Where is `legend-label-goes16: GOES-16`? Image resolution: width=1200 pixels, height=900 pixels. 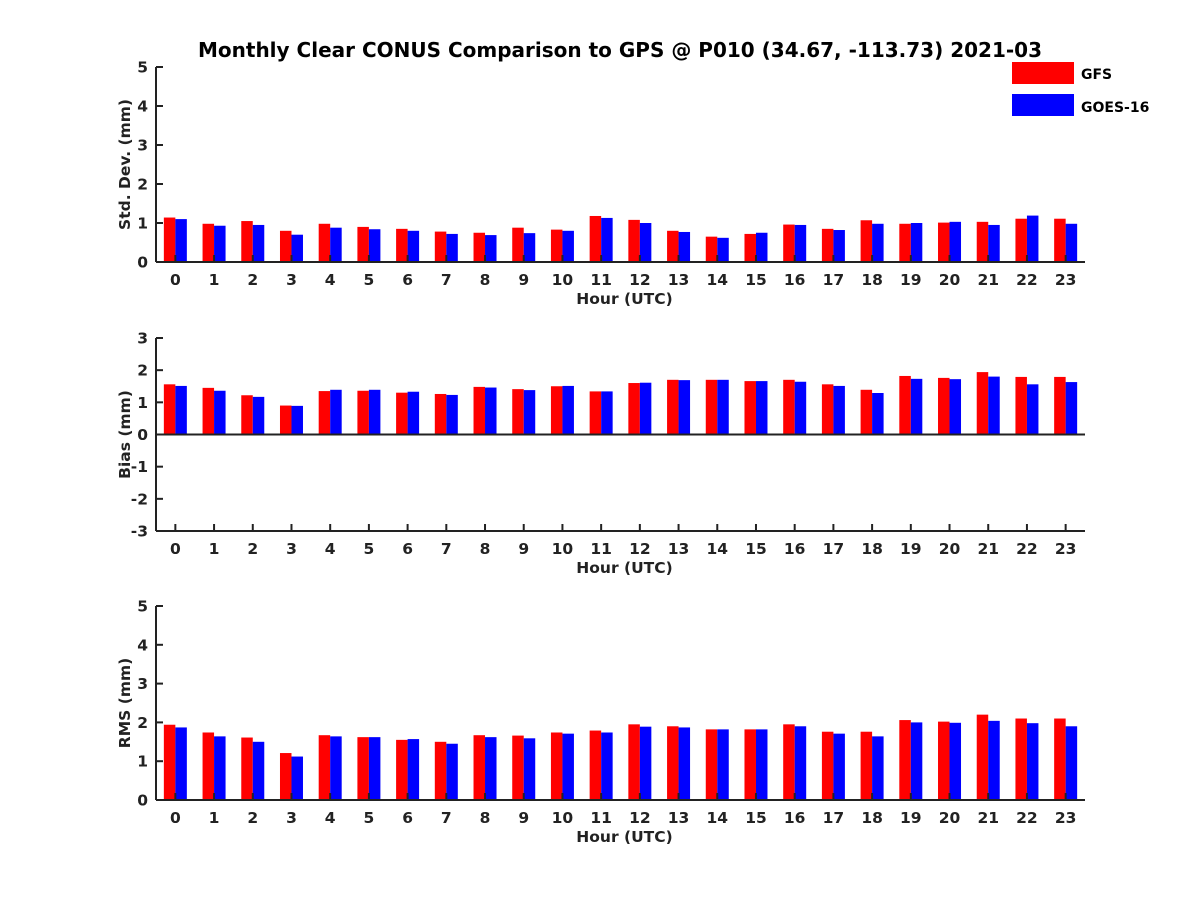
legend-label-goes16: GOES-16 is located at coordinates (1115, 108).